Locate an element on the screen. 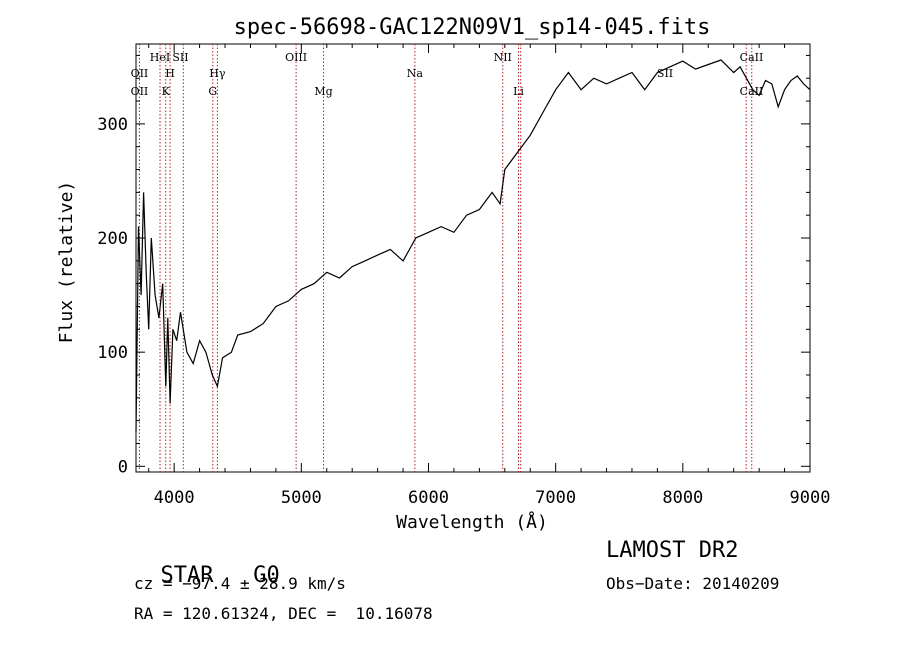  radec-text: RA = 120.61324, DEC = 10.16078 is located at coordinates (283, 613).